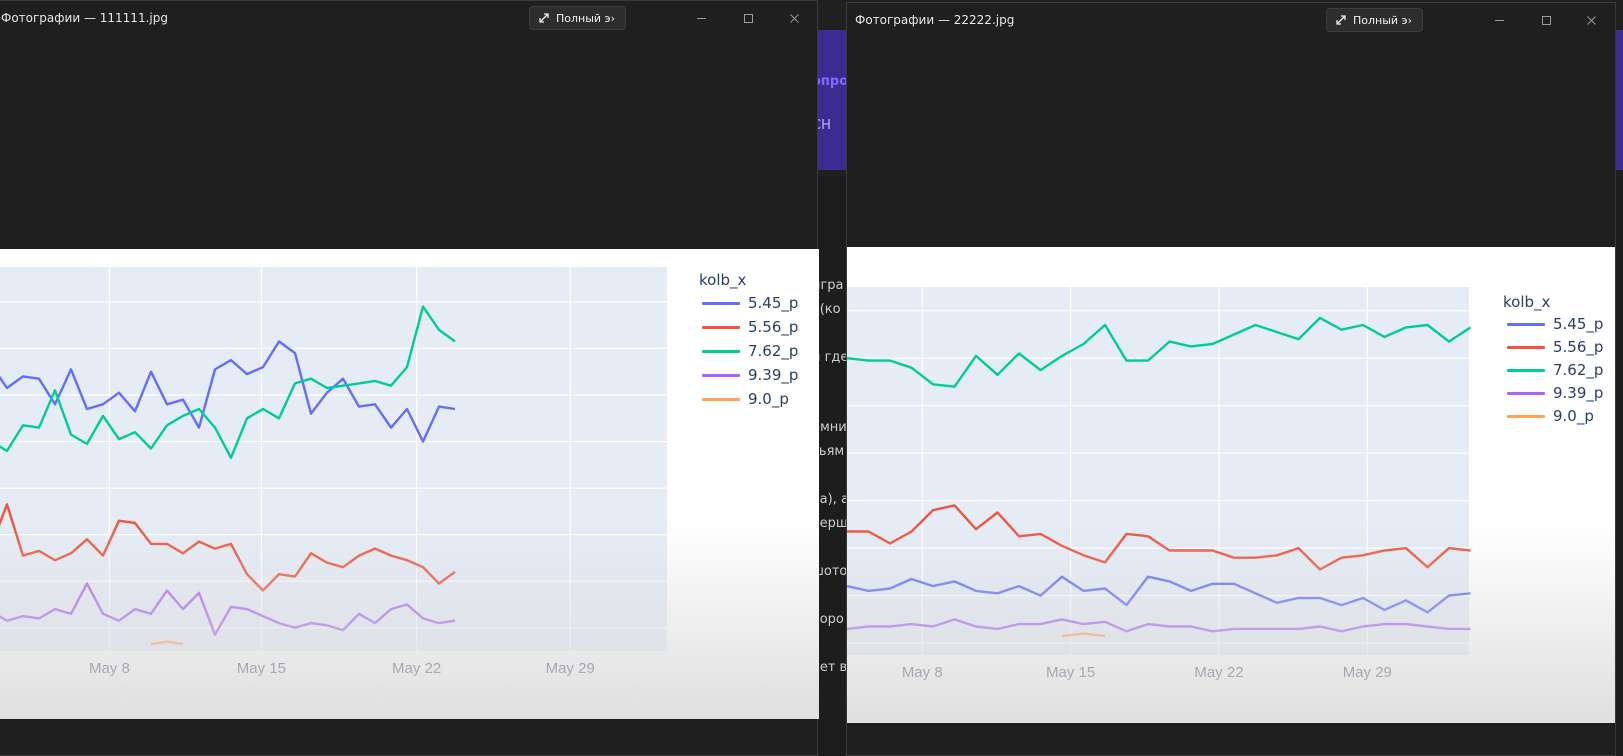 This screenshot has width=1623, height=756. What do you see at coordinates (828, 451) in the screenshot?
I see `background-text: зьям` at bounding box center [828, 451].